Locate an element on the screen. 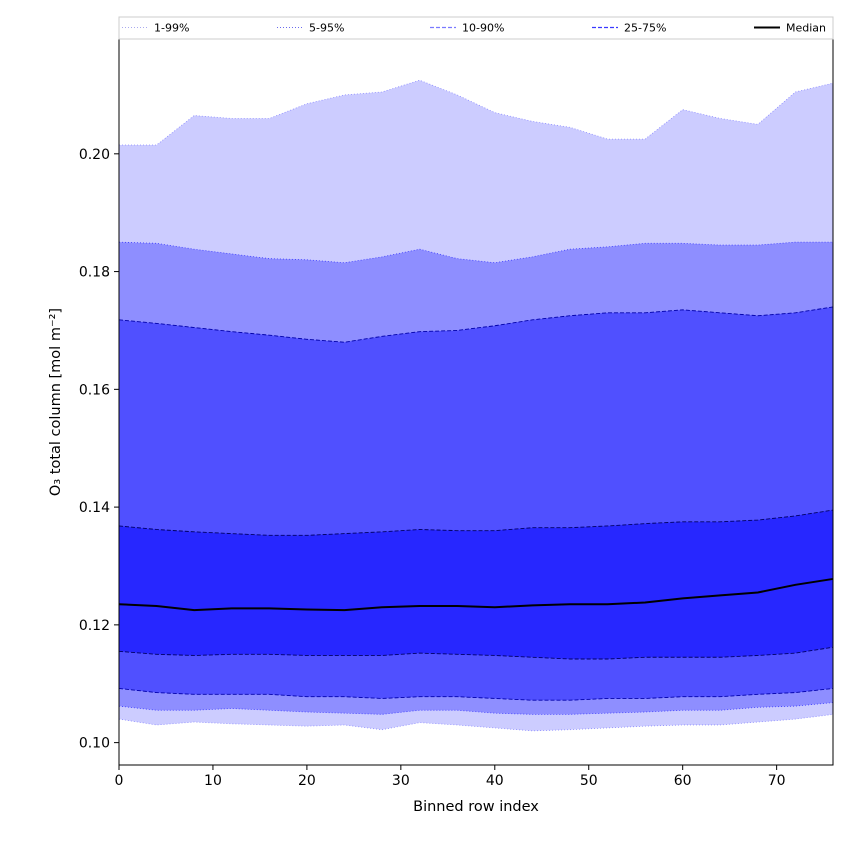 The width and height of the screenshot is (850, 854). legend-box is located at coordinates (476, 28).